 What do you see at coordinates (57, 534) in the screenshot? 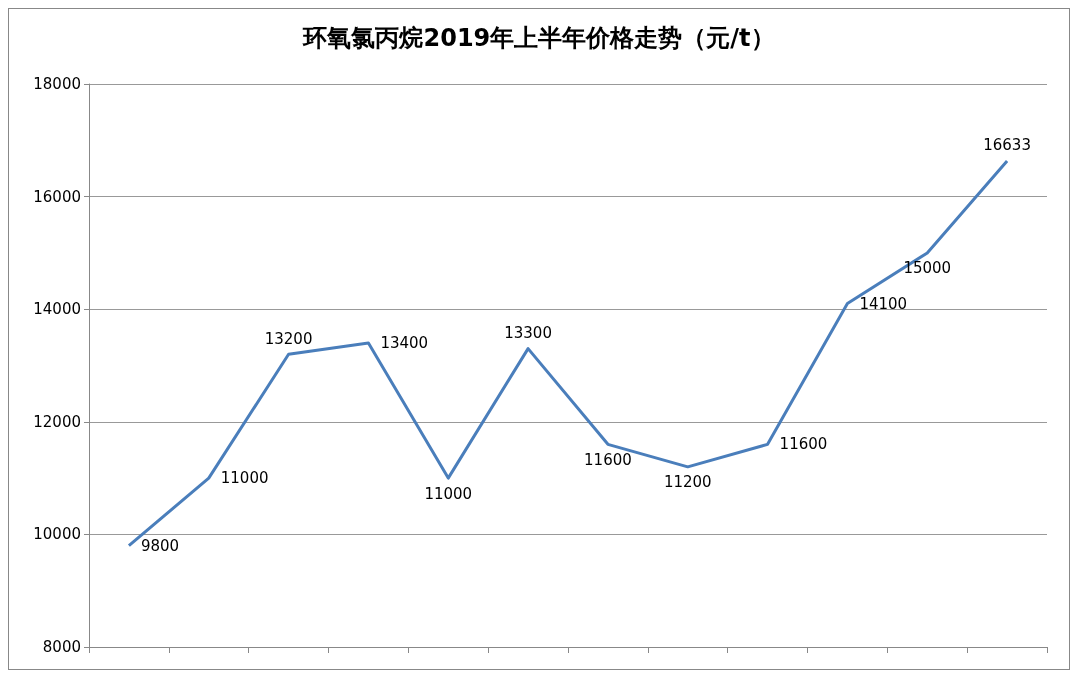
I see `y-tick-label: 10000` at bounding box center [57, 534].